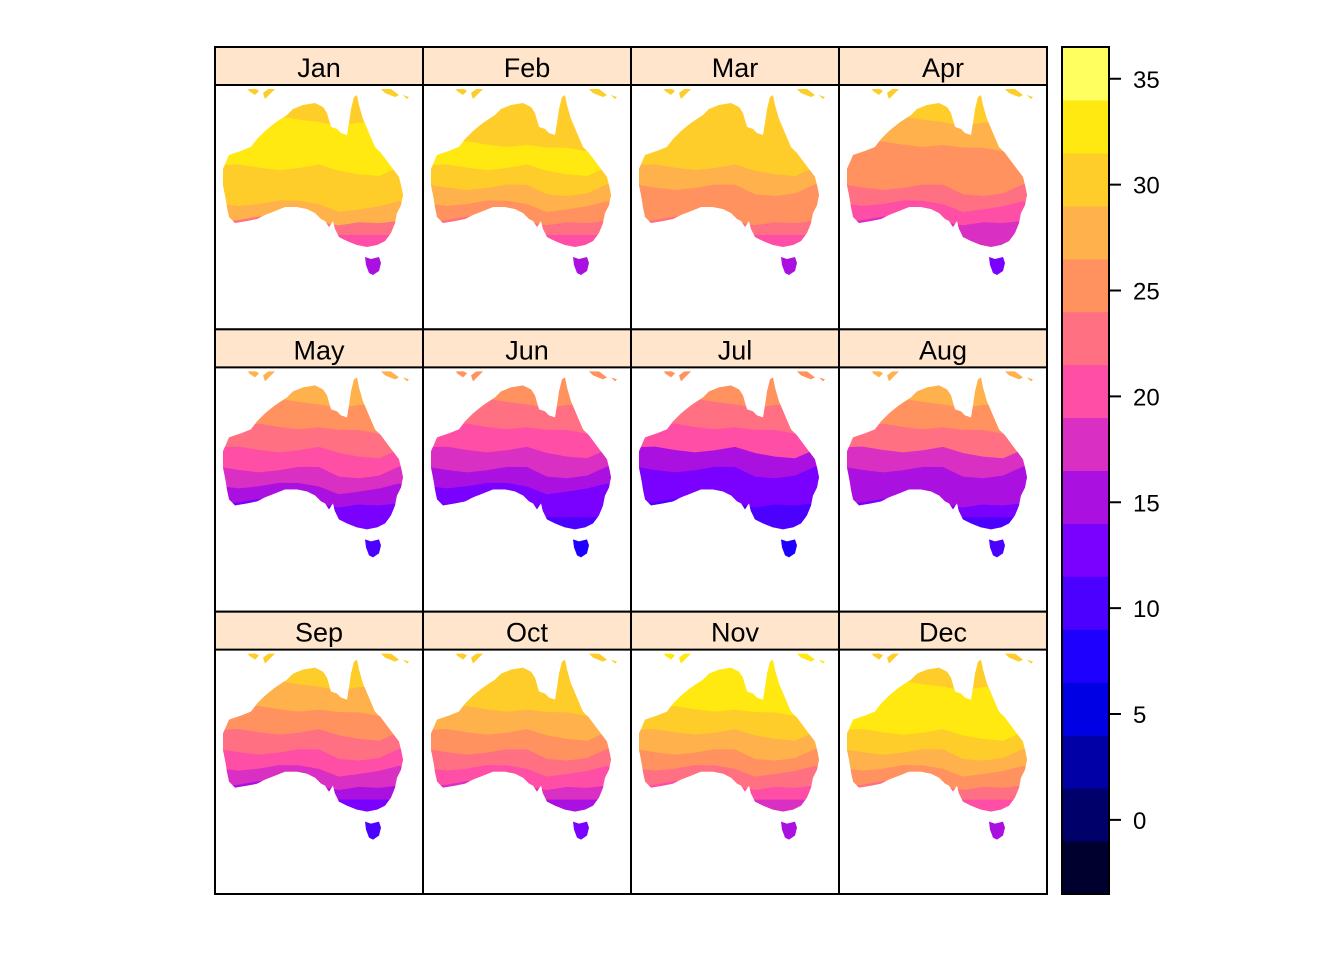 The image size is (1344, 960). I want to click on panel-jul: Jul, so click(735, 470).